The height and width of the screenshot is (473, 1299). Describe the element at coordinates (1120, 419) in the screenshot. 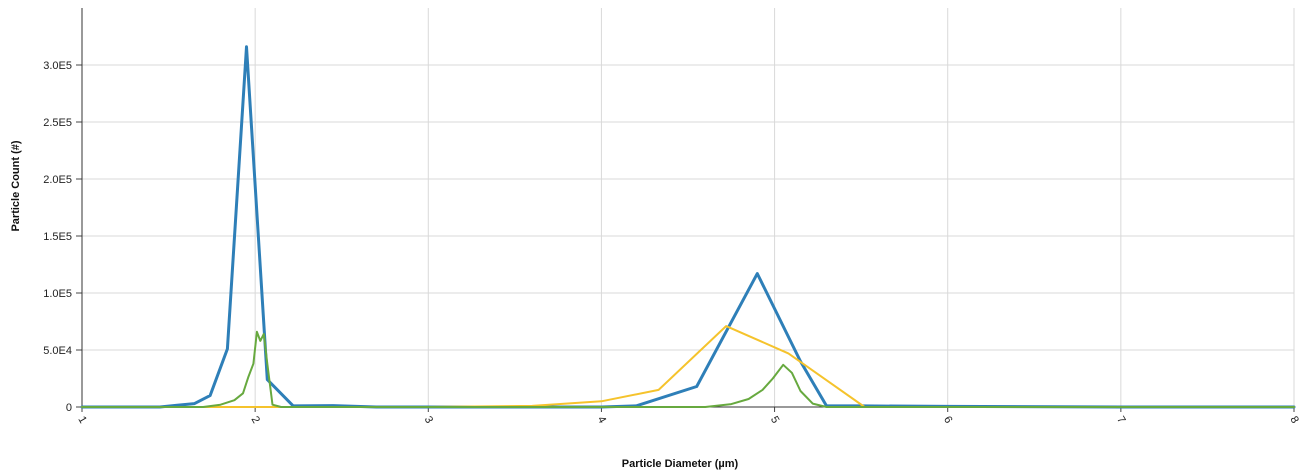

I see `x-tick-label: 7` at that location.